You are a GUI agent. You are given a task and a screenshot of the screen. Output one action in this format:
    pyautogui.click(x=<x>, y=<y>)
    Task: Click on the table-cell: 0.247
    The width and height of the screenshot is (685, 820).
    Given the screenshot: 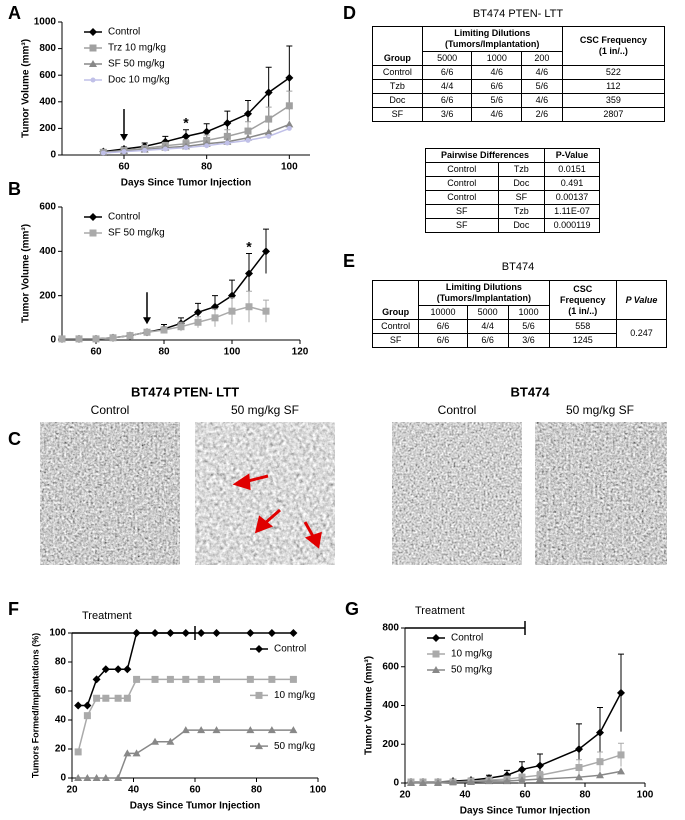 What is the action you would take?
    pyautogui.click(x=641, y=333)
    